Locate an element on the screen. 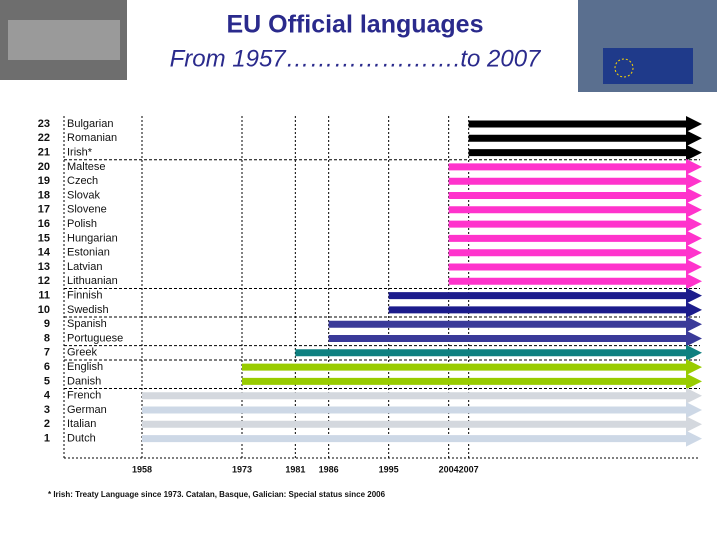 The height and width of the screenshot is (543, 717). row-number: 8 is located at coordinates (47, 338).